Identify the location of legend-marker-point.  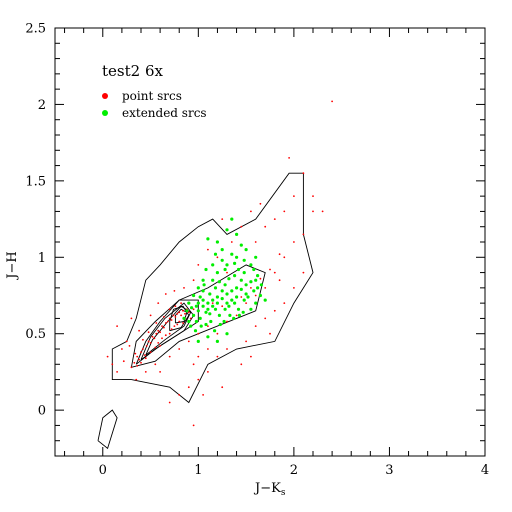
(105, 96).